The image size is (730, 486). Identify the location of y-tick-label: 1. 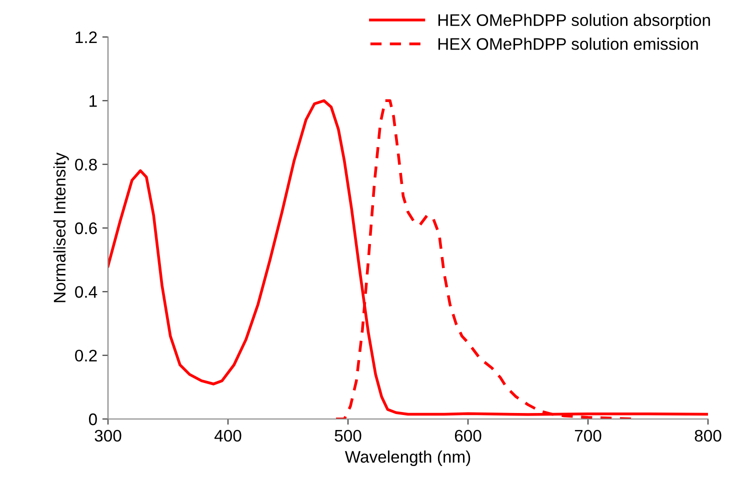
(93, 101).